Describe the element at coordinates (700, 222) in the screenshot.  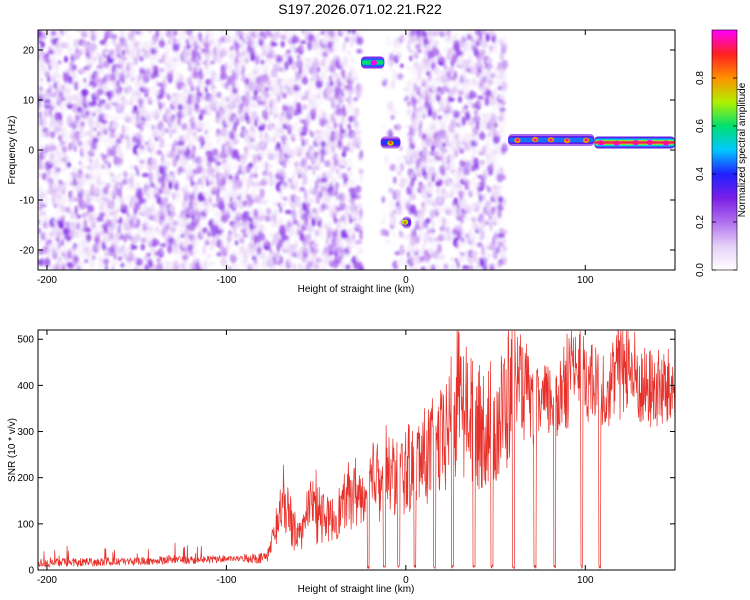
I see `colorbar-tick-label: 0.2` at that location.